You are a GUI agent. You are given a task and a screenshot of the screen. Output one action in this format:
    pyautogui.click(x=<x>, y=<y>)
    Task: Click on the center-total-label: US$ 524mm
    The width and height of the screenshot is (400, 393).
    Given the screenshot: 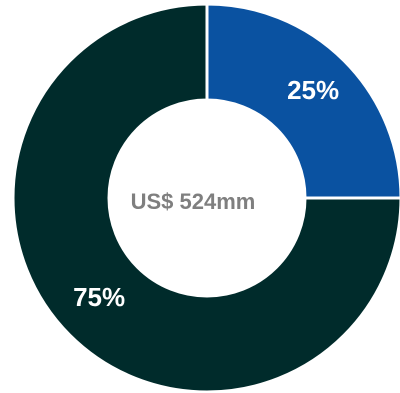 What is the action you would take?
    pyautogui.click(x=193, y=201)
    